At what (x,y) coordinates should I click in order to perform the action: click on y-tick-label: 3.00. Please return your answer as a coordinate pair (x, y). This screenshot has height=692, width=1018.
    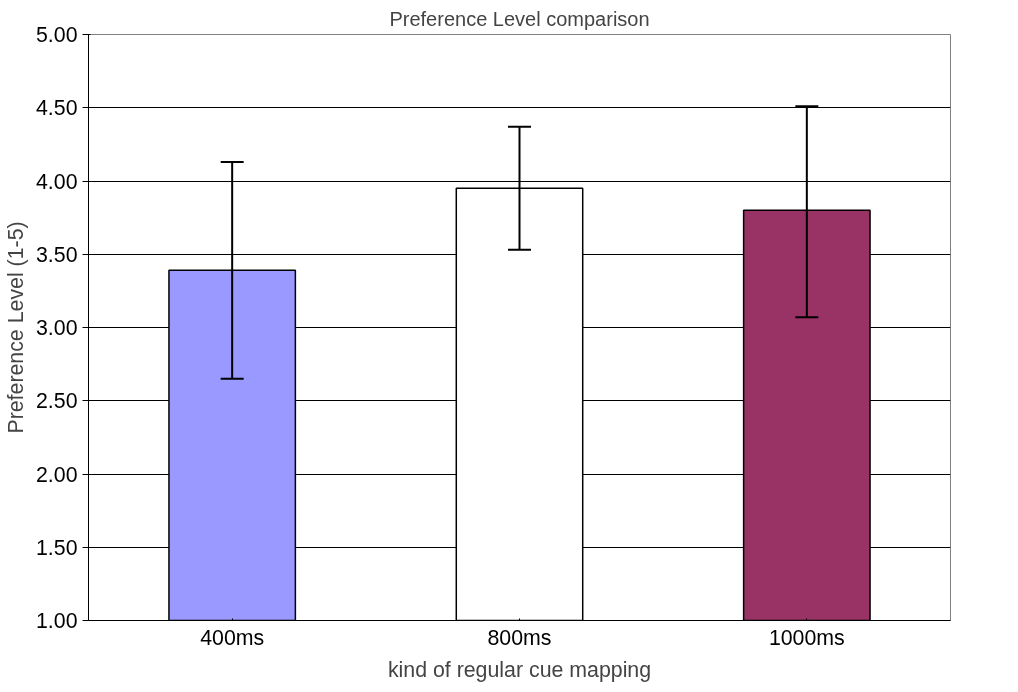
    Looking at the image, I should click on (56, 328).